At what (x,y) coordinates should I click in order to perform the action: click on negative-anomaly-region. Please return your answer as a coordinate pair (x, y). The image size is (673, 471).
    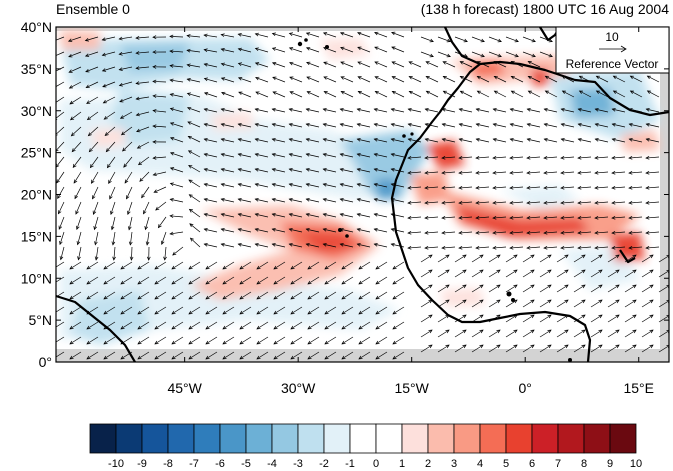
    Looking at the image, I should click on (385, 165).